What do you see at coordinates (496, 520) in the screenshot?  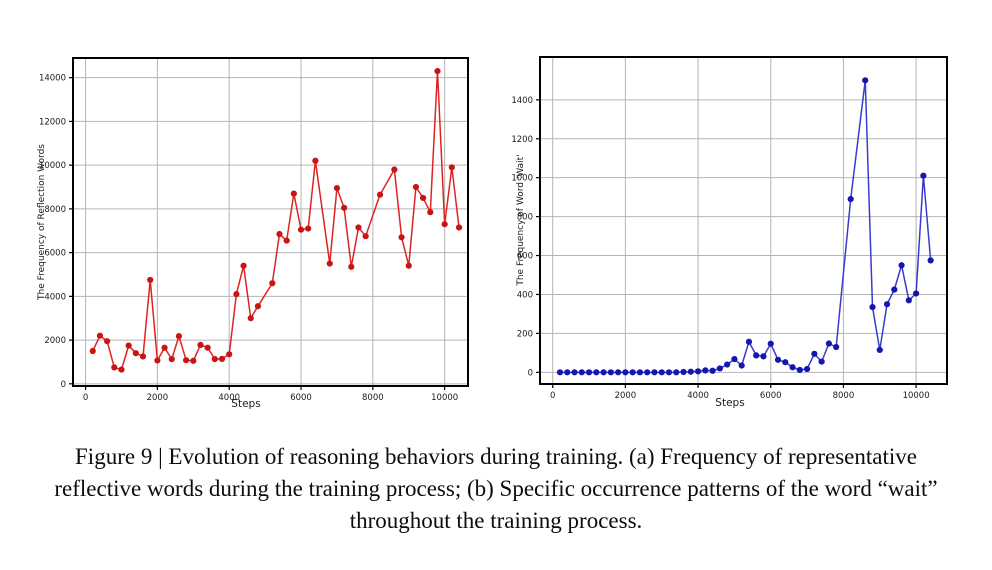 I see `caption-line-3: throughout the training process.` at bounding box center [496, 520].